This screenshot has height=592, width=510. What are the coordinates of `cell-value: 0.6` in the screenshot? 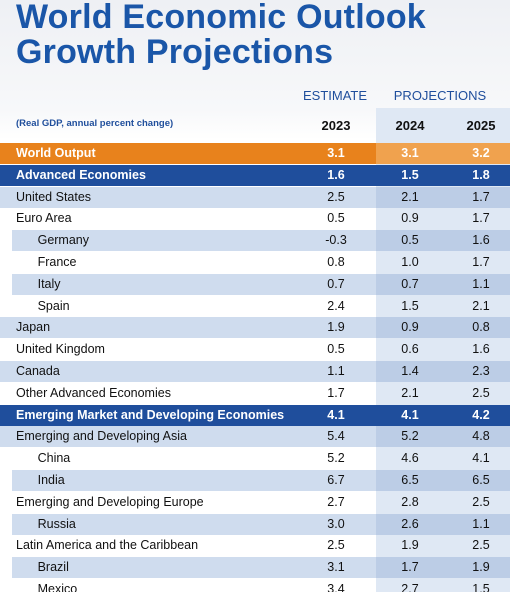 It's located at (410, 349).